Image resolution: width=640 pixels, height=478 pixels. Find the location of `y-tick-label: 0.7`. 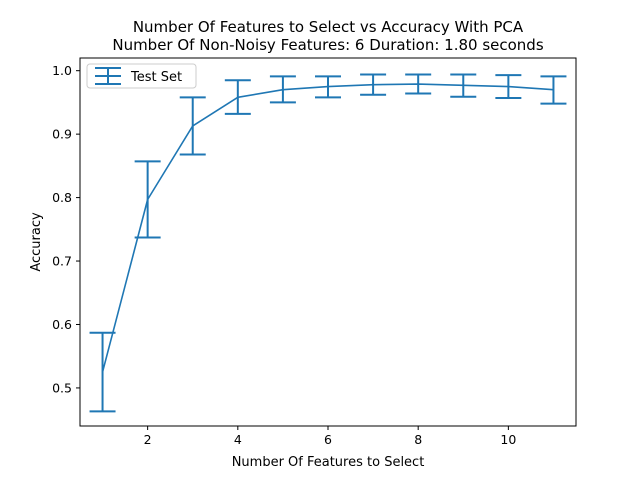

y-tick-label: 0.7 is located at coordinates (62, 261).